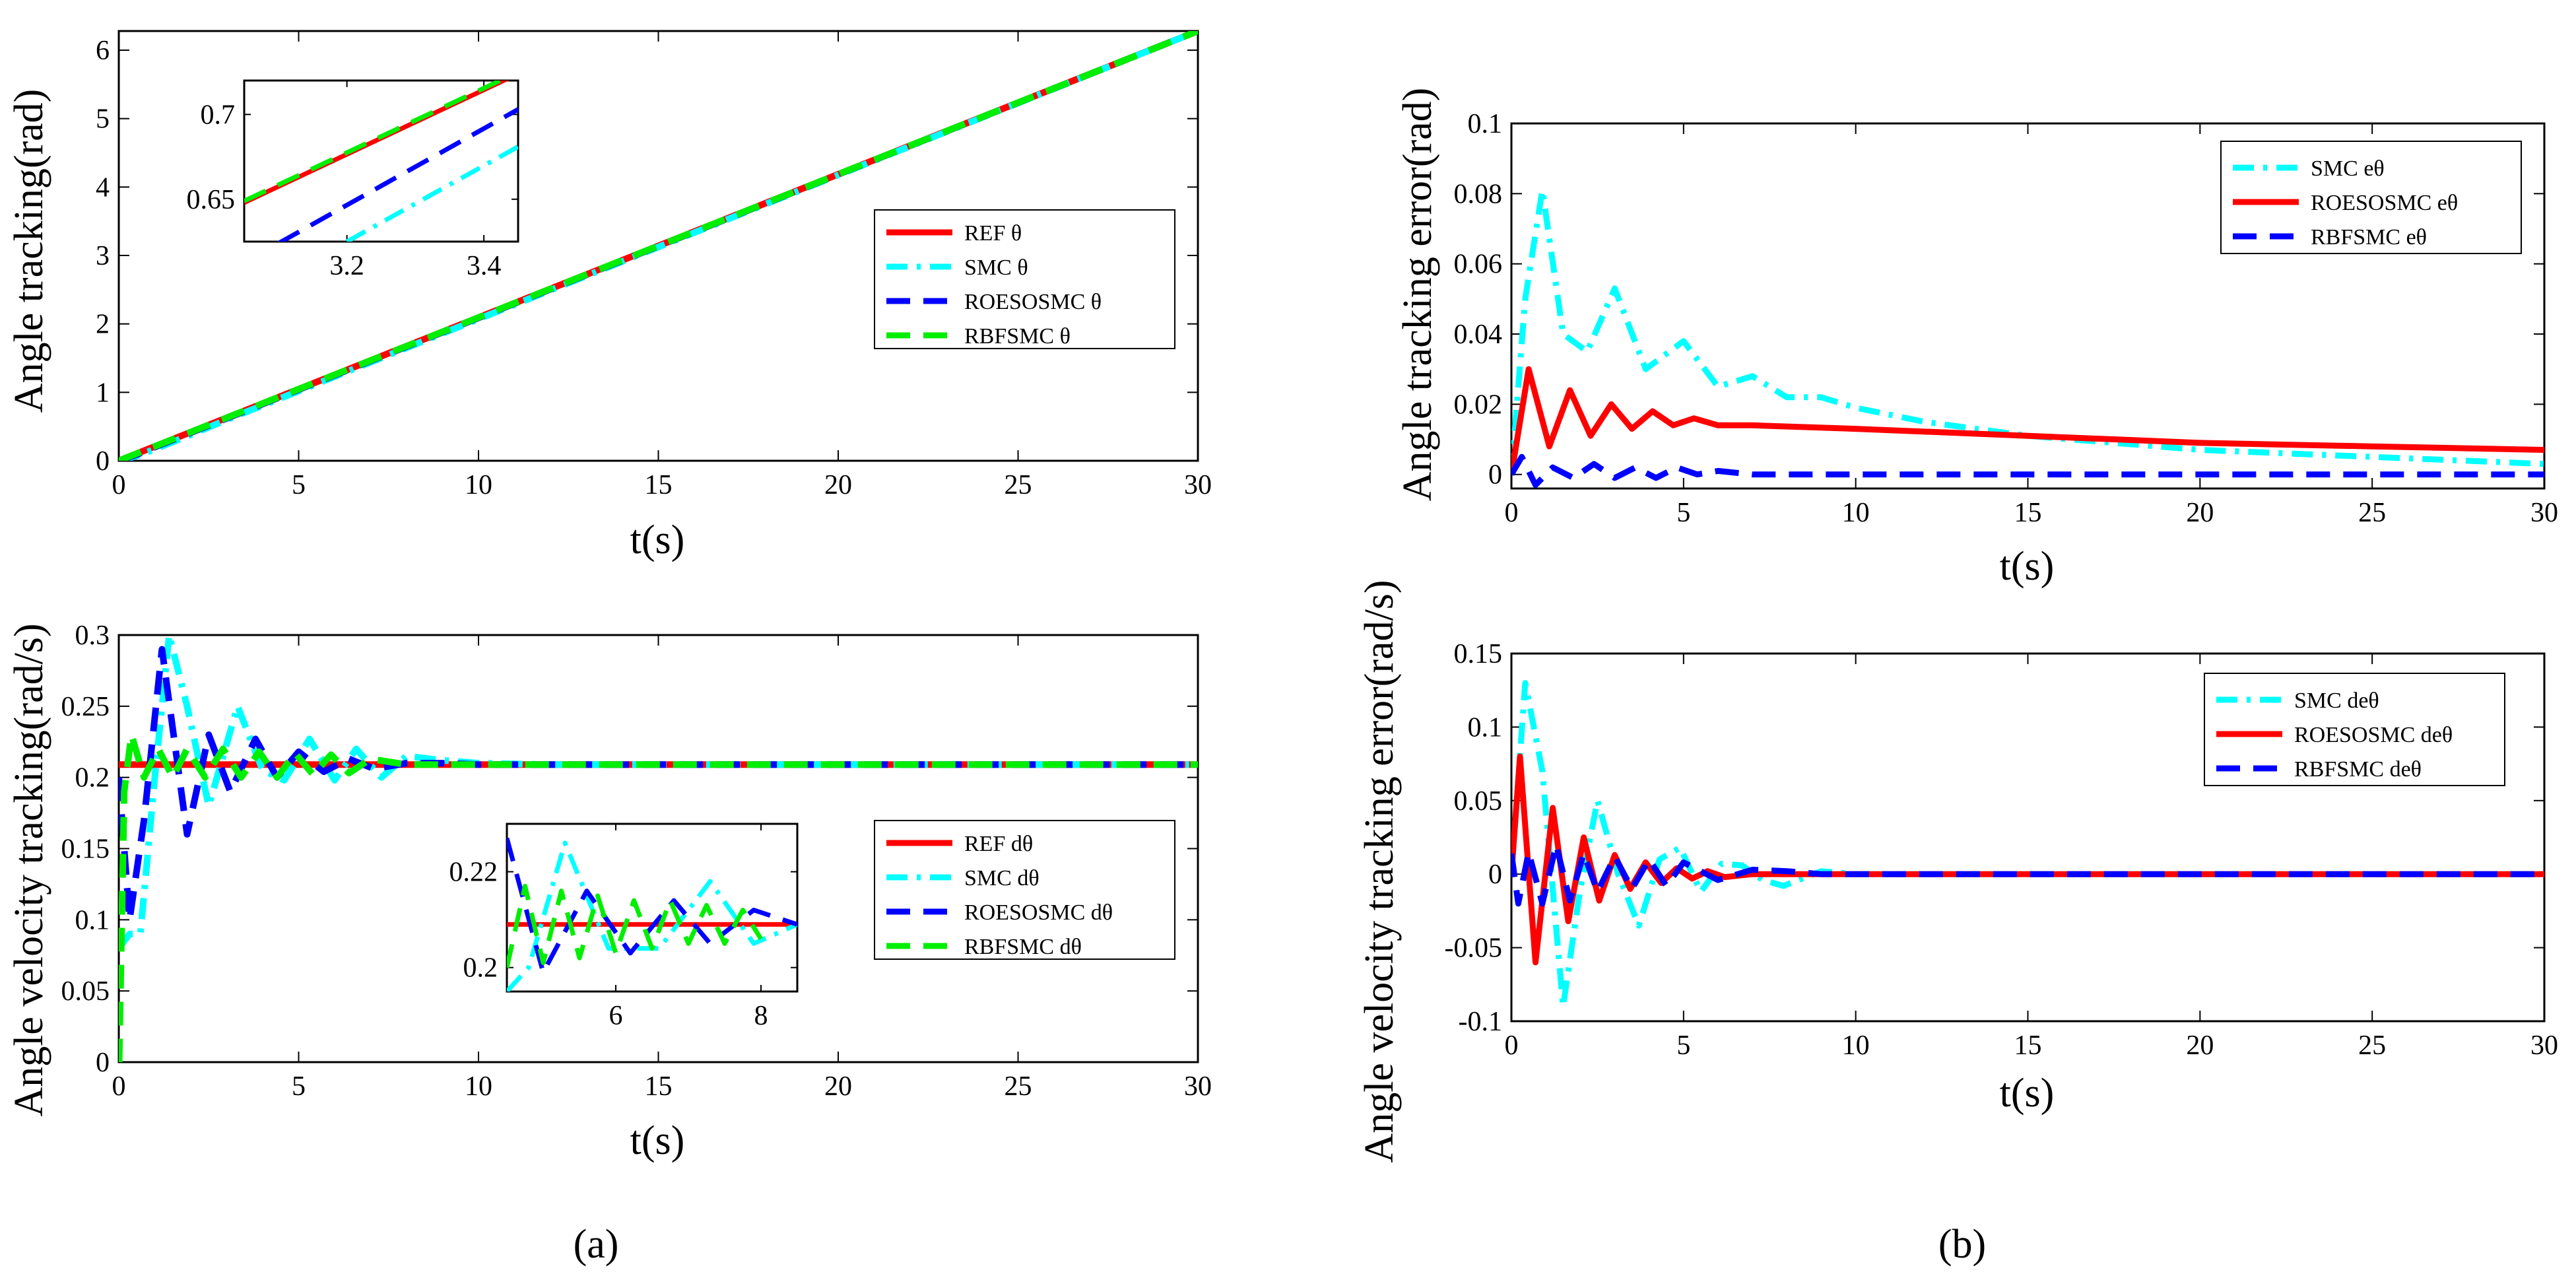 This screenshot has height=1278, width=2576. What do you see at coordinates (103, 120) in the screenshot?
I see `y-tick-label: 5` at bounding box center [103, 120].